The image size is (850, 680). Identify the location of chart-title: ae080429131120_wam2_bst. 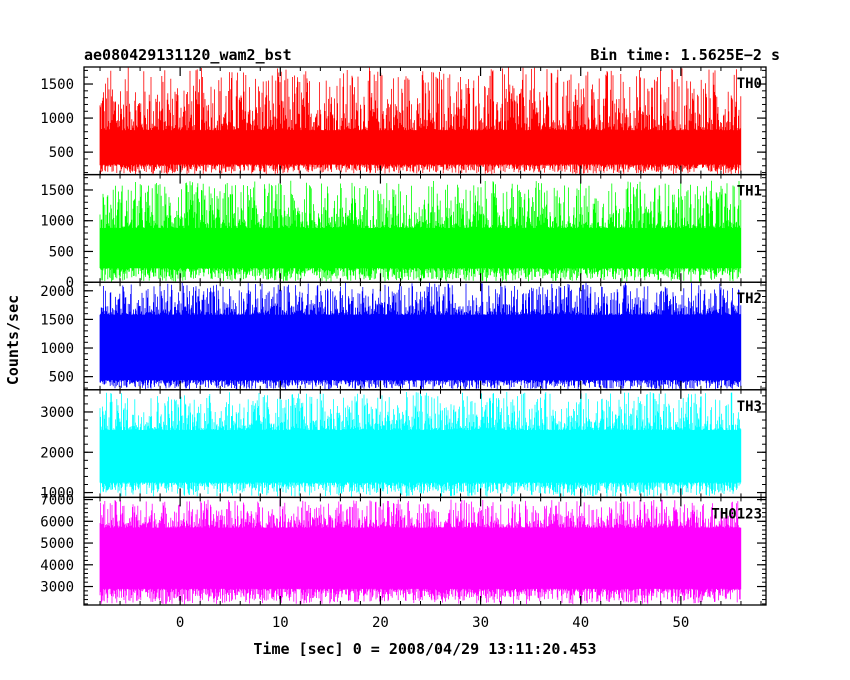
(188, 55).